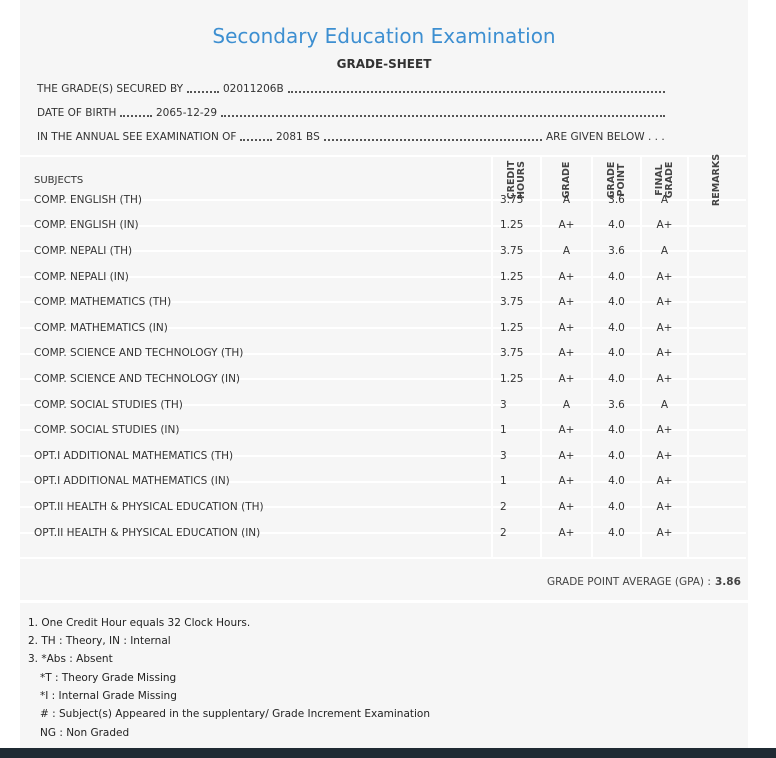 This screenshot has width=776, height=758. Describe the element at coordinates (605, 137) in the screenshot. I see `info-suffix: ARE GIVEN BELOW . . .` at that location.